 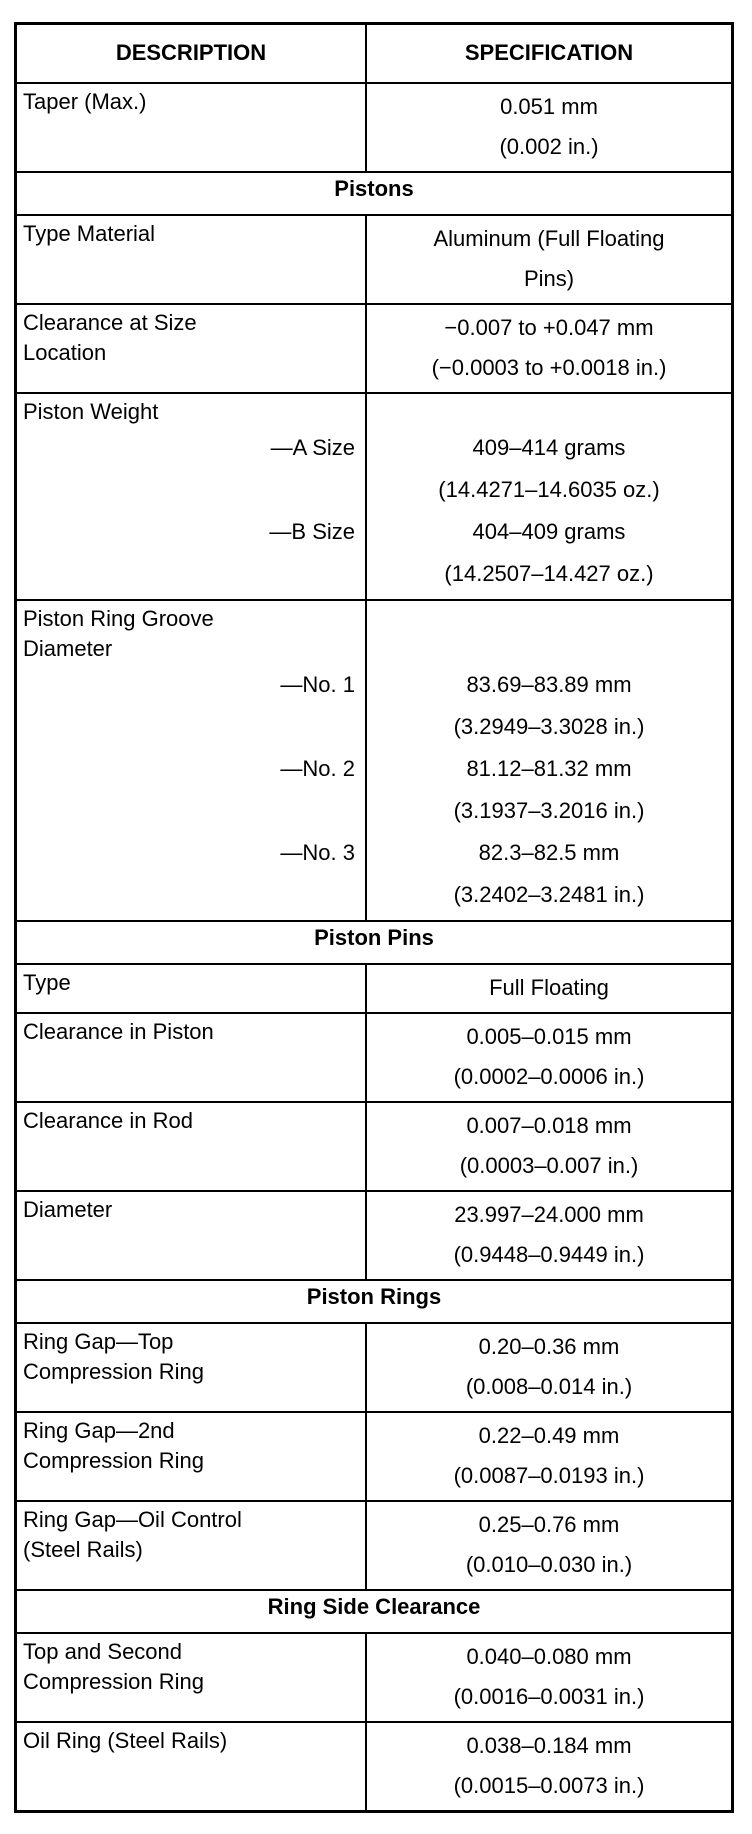 What do you see at coordinates (549, 810) in the screenshot?
I see `specification-text: (3.1937–3.2016 in.)` at bounding box center [549, 810].